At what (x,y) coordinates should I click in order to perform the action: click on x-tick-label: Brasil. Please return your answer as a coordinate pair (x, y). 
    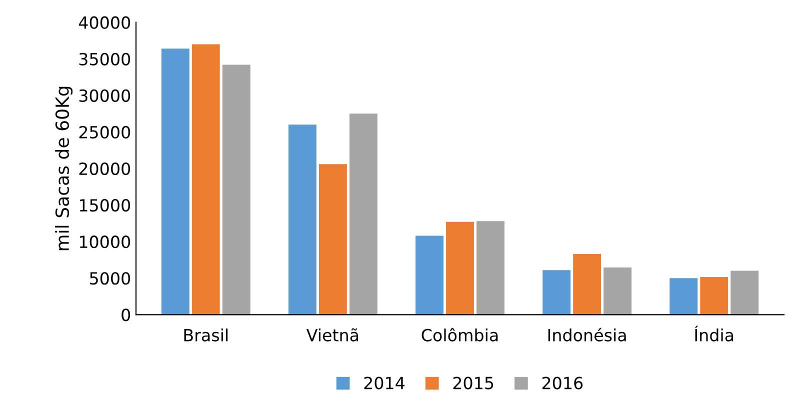
    Looking at the image, I should click on (206, 335).